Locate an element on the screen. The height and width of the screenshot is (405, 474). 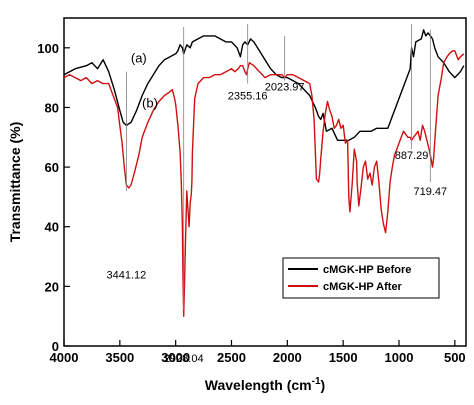
curve-label-a: (a) is located at coordinates (139, 58).